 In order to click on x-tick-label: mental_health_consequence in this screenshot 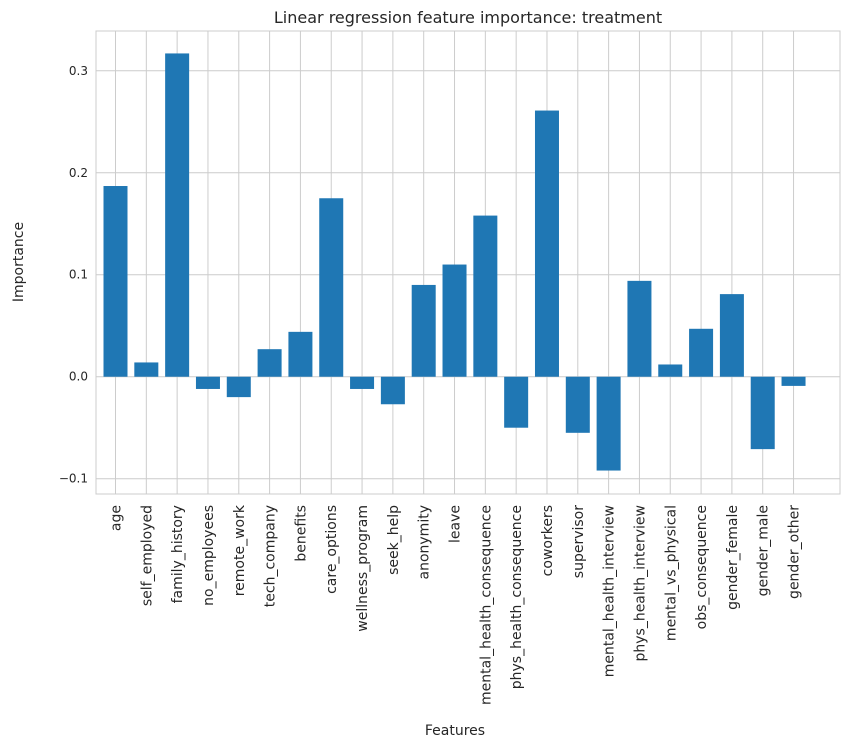, I will do `click(486, 605)`.